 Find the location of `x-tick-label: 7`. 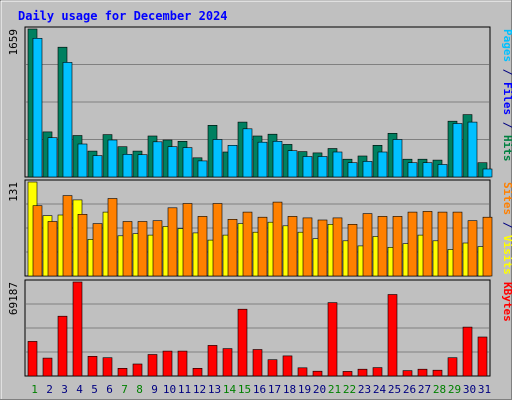

x-tick-label: 7 is located at coordinates (124, 389).